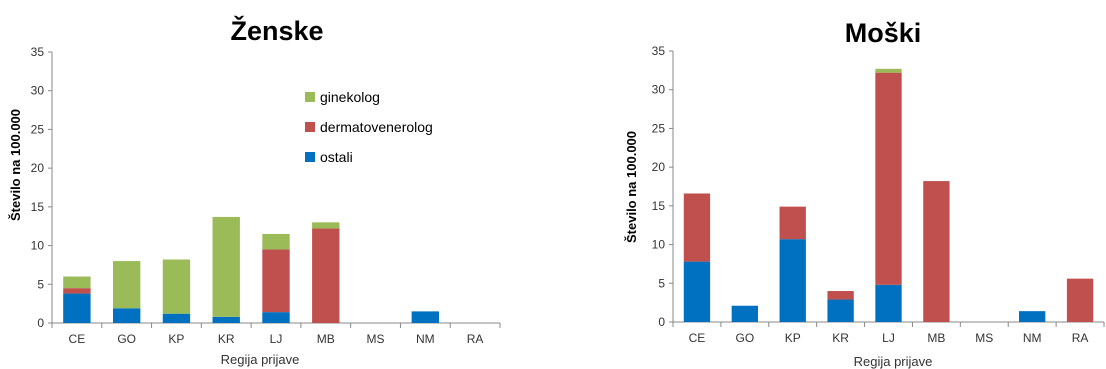  Describe the element at coordinates (350, 97) in the screenshot. I see `legend-label-ginekolog: ginekolog` at that location.